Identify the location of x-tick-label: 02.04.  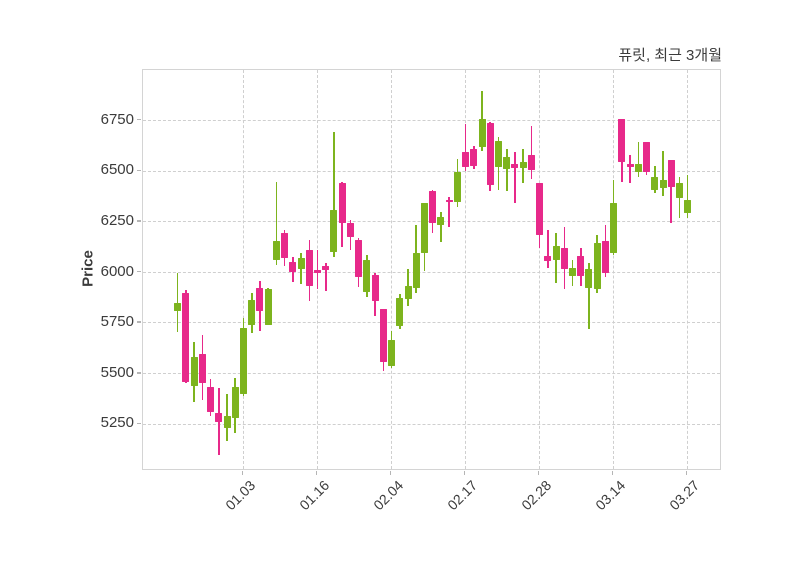
(387, 495).